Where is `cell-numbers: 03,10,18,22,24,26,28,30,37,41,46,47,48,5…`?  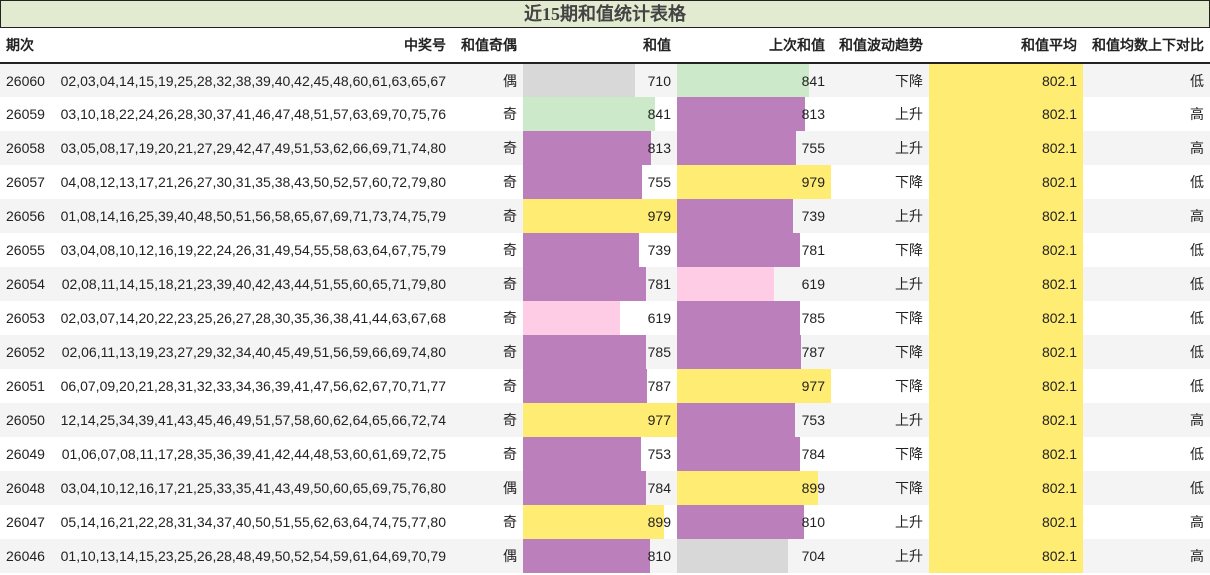 cell-numbers: 03,10,18,22,24,26,28,30,37,41,46,47,48,5… is located at coordinates (253, 114).